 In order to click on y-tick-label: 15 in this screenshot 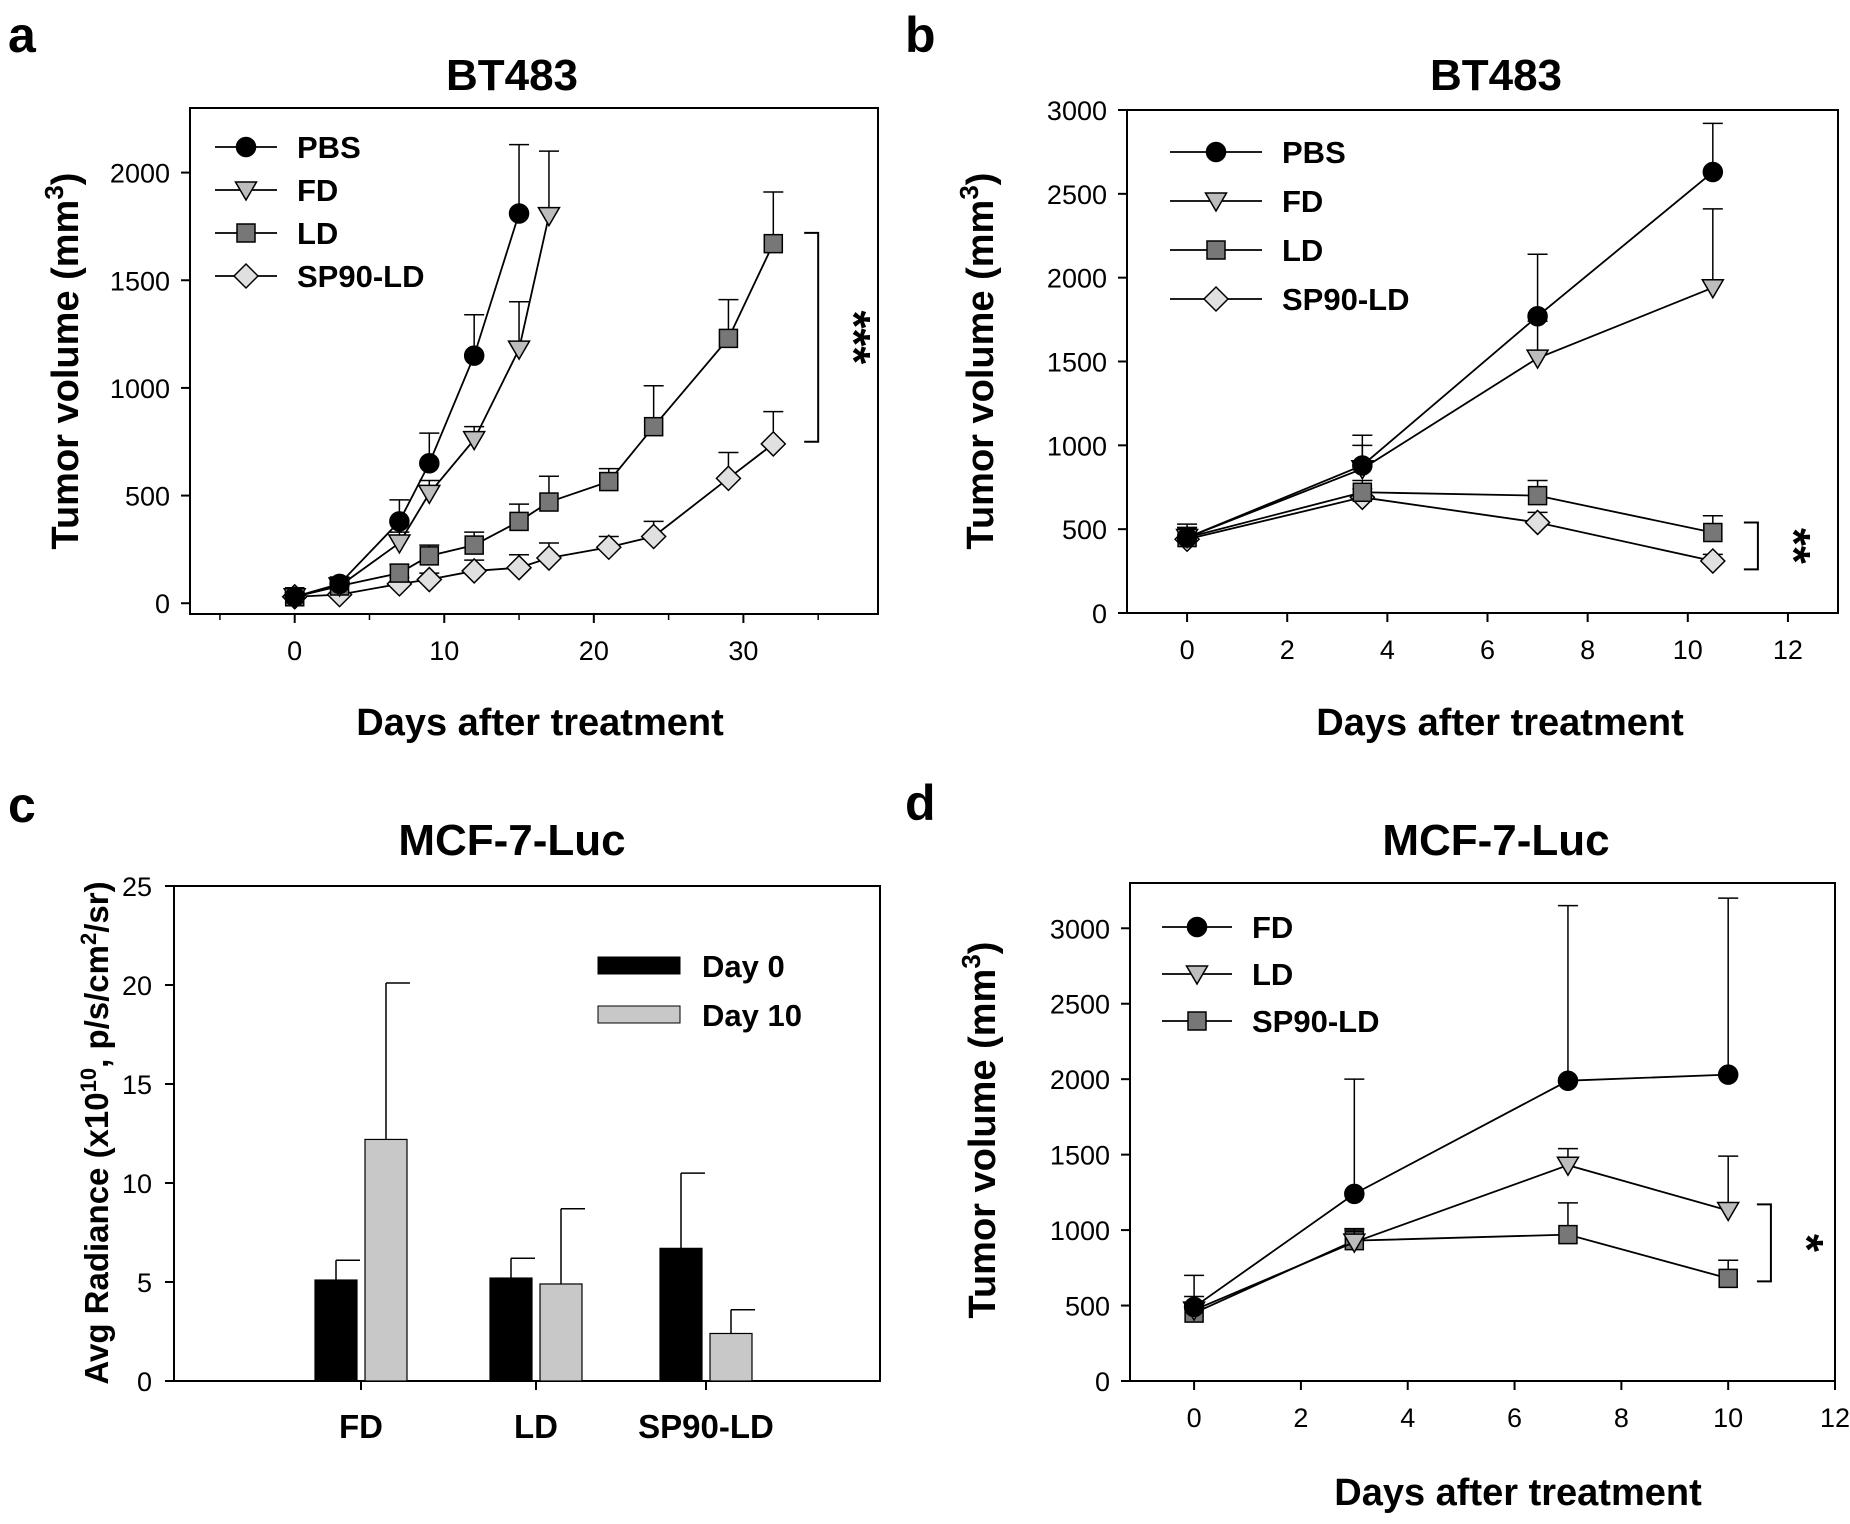, I will do `click(137, 1085)`.